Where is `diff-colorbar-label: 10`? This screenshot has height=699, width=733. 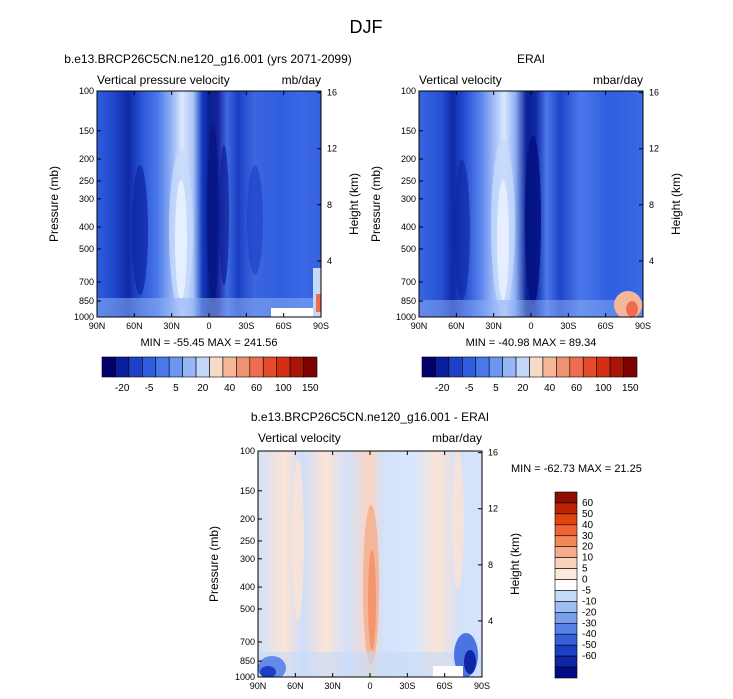 diff-colorbar-label: 10 is located at coordinates (588, 558).